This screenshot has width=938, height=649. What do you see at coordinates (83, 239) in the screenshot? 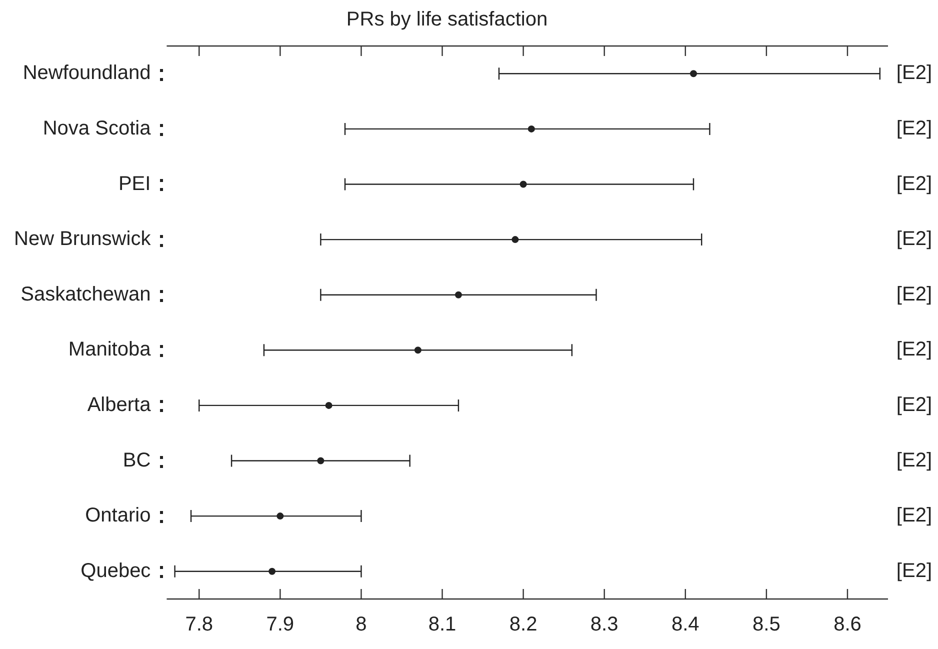
I see `y-tick-label: New Brunswick` at bounding box center [83, 239].